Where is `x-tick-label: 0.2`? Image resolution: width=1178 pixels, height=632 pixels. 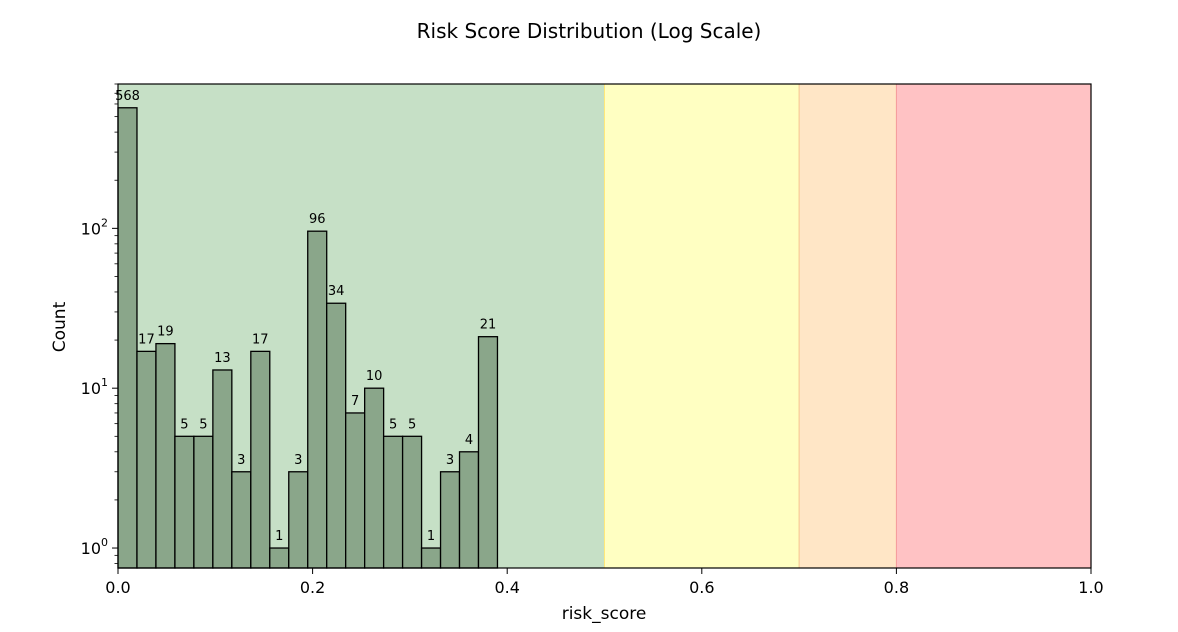
x-tick-label: 0.2 is located at coordinates (312, 587).